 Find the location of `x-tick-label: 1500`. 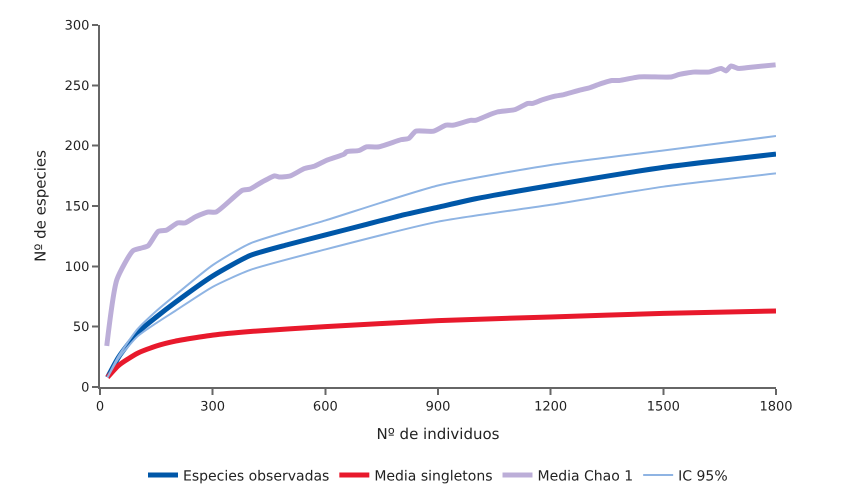

x-tick-label: 1500 is located at coordinates (663, 407).